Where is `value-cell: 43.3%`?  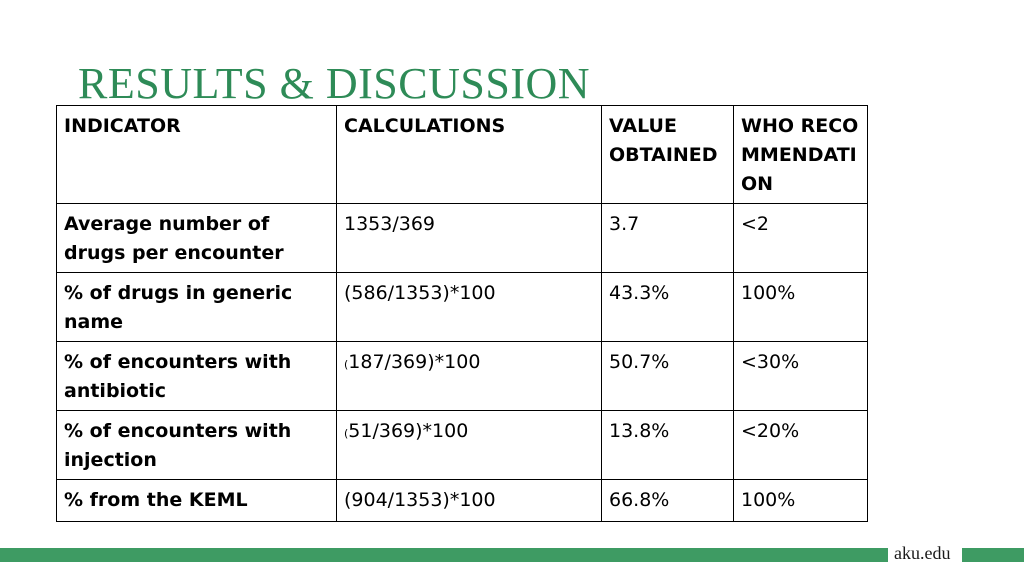 value-cell: 43.3% is located at coordinates (667, 307).